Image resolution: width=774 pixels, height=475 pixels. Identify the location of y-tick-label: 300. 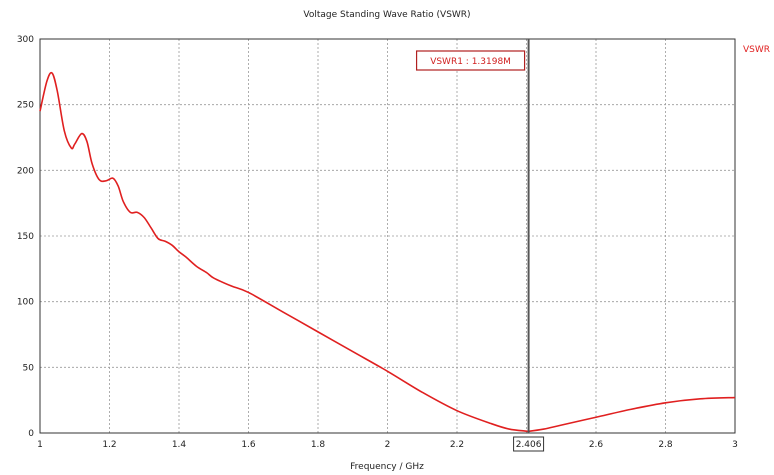
(25, 40).